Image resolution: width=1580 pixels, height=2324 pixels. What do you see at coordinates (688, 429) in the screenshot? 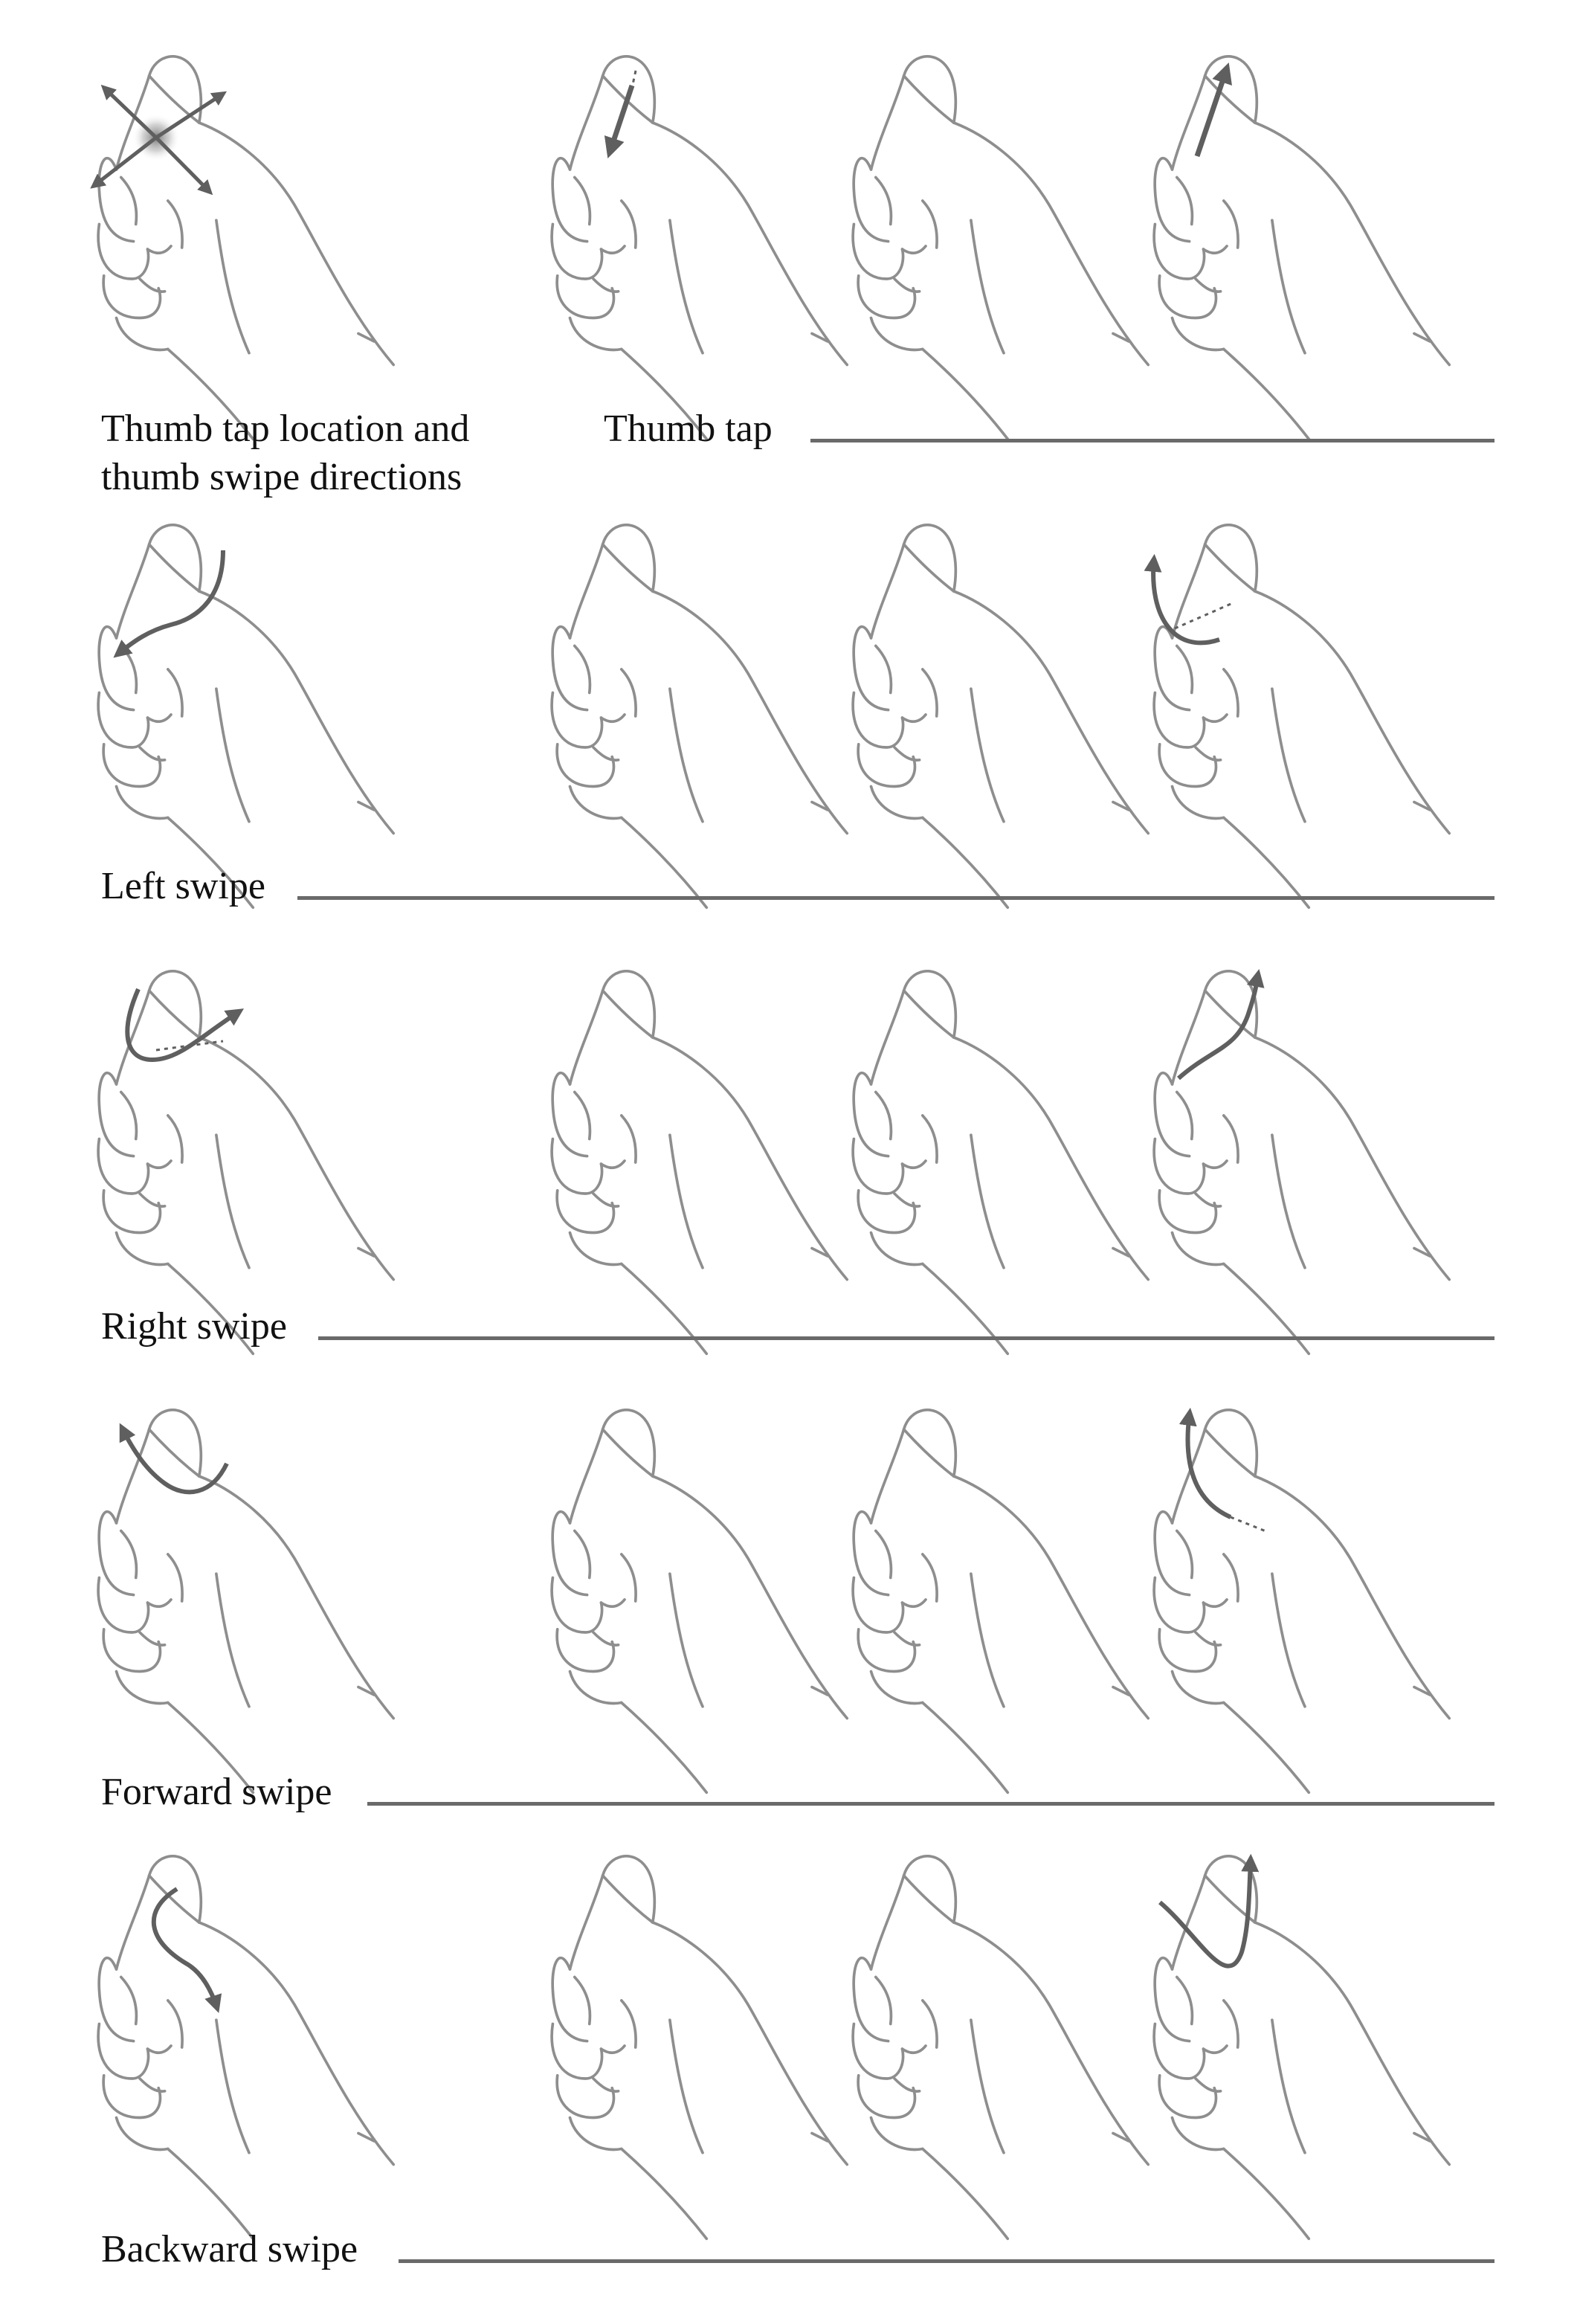
I see `row-label-thumb-tap: Thumb tap` at bounding box center [688, 429].